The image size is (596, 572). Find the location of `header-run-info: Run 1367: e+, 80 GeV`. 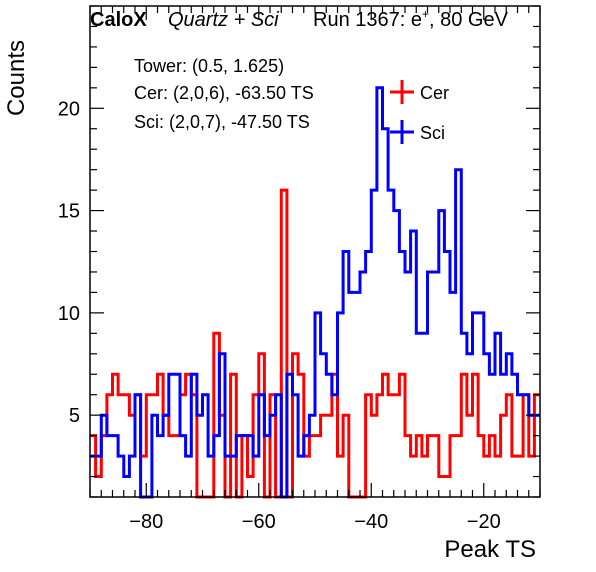

header-run-info: Run 1367: e+, 80 GeV is located at coordinates (411, 19).